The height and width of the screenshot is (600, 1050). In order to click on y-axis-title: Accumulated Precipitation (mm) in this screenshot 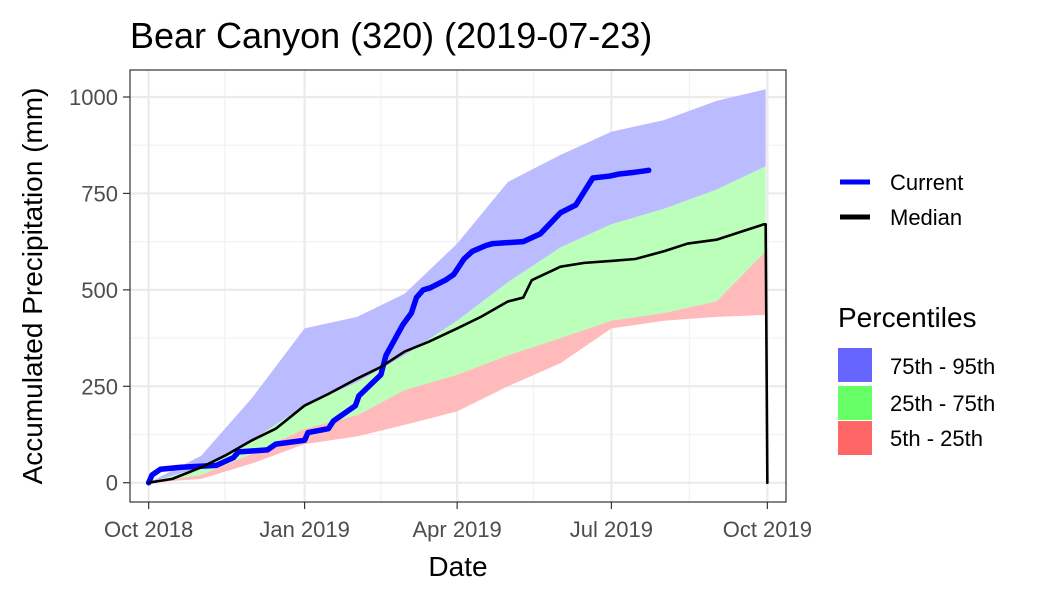, I will do `click(32, 286)`.